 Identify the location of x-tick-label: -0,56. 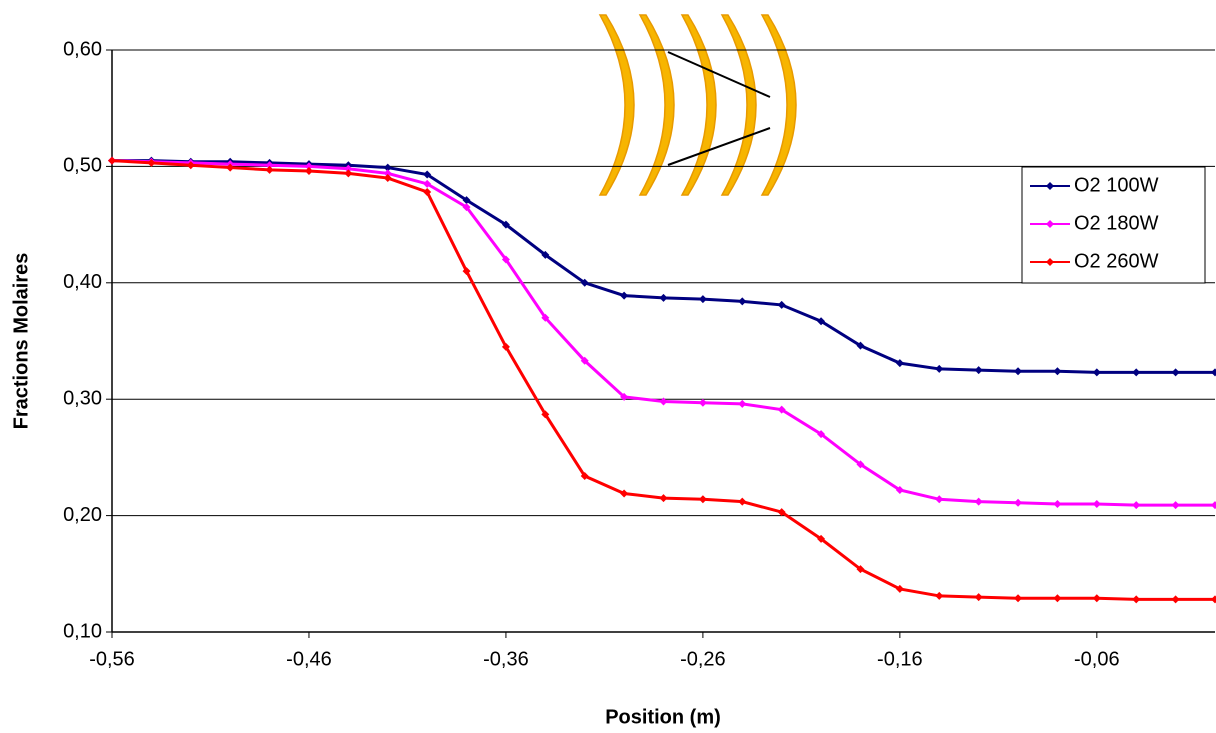
(112, 659).